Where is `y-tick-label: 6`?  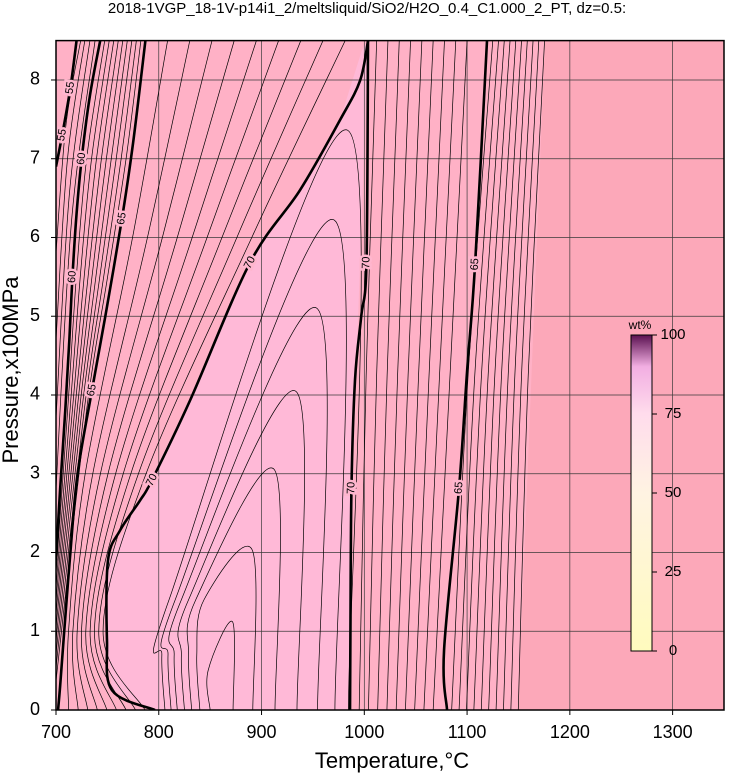
y-tick-label: 6 is located at coordinates (35, 236).